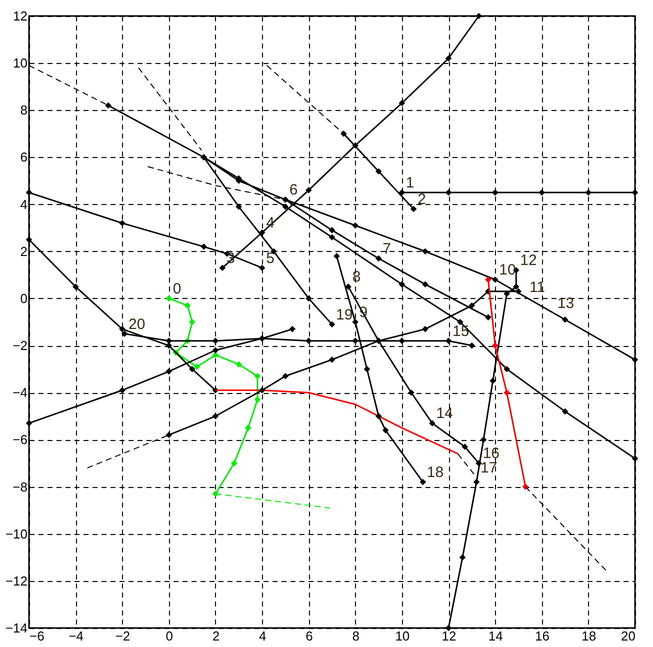 The width and height of the screenshot is (653, 647). Describe the element at coordinates (16, 534) in the screenshot. I see `y-tick-label: −10` at that location.